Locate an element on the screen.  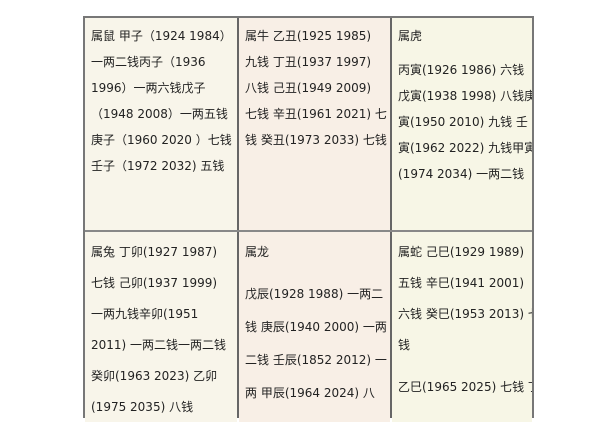
cell-line: 一两九钱辛卯(1951 is located at coordinates (145, 314).